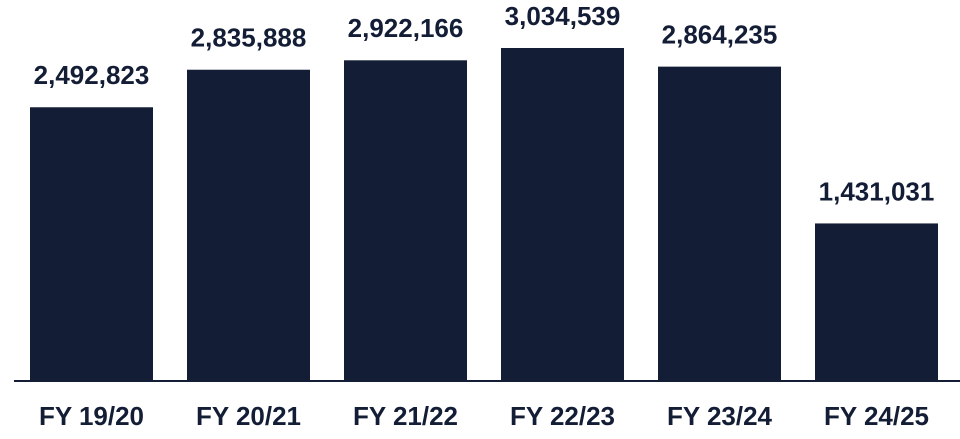  I want to click on value-label: 2,835,888, so click(249, 38).